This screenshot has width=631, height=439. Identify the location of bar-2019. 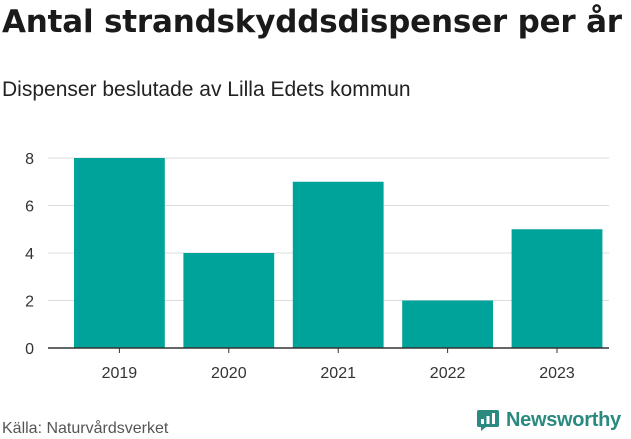
(119, 253).